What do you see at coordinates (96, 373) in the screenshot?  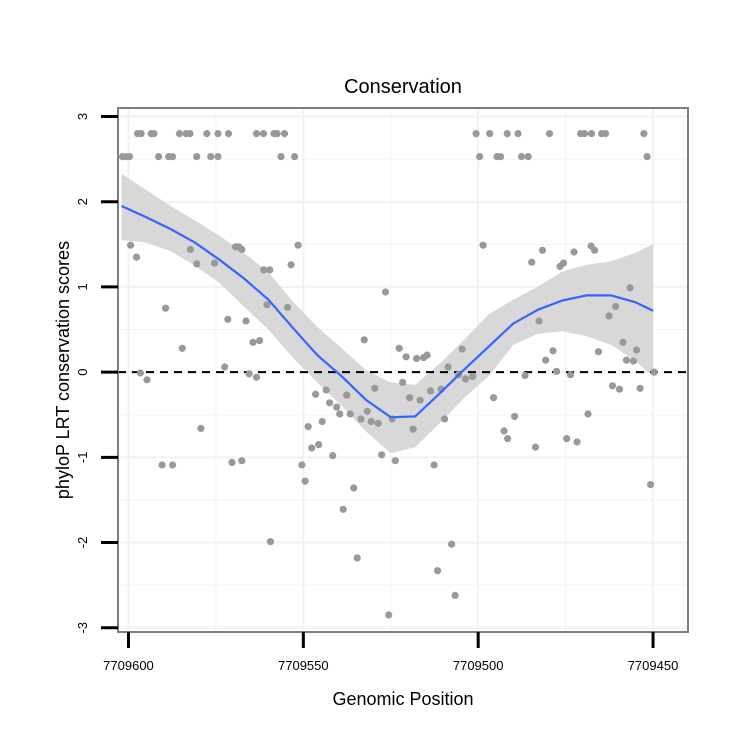 I see `y-axis: -3 -2 -1 0 1 2 3` at bounding box center [96, 373].